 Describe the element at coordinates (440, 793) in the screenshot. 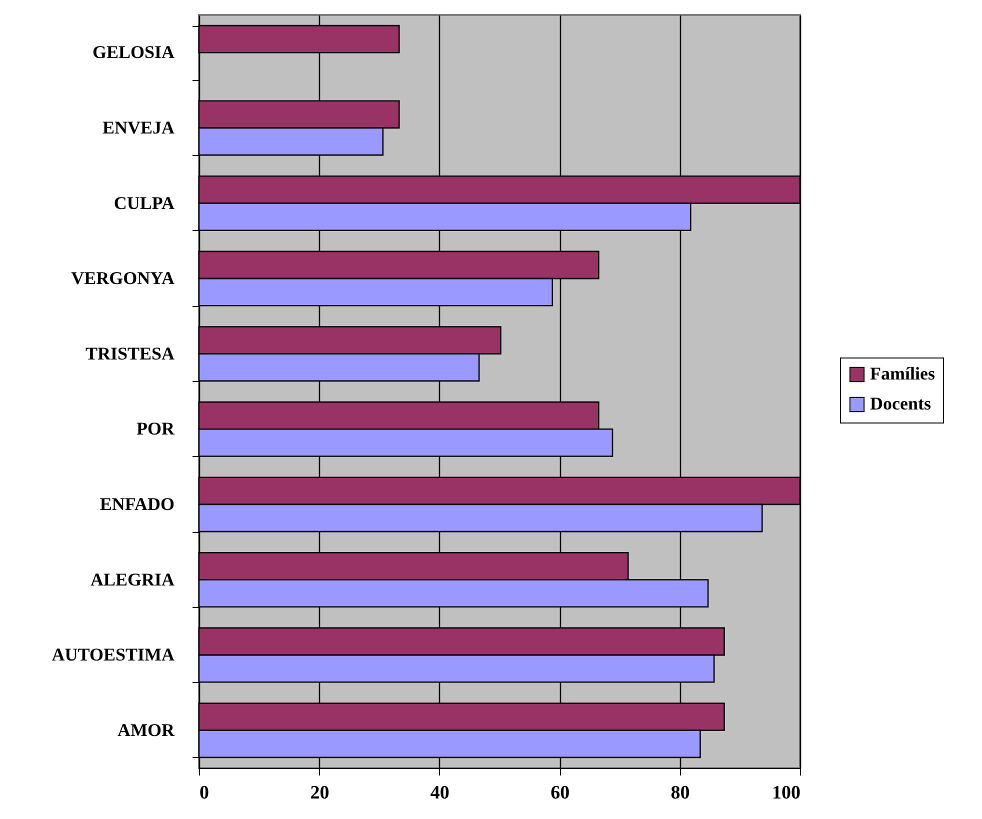

I see `x-tick-label: 40` at that location.